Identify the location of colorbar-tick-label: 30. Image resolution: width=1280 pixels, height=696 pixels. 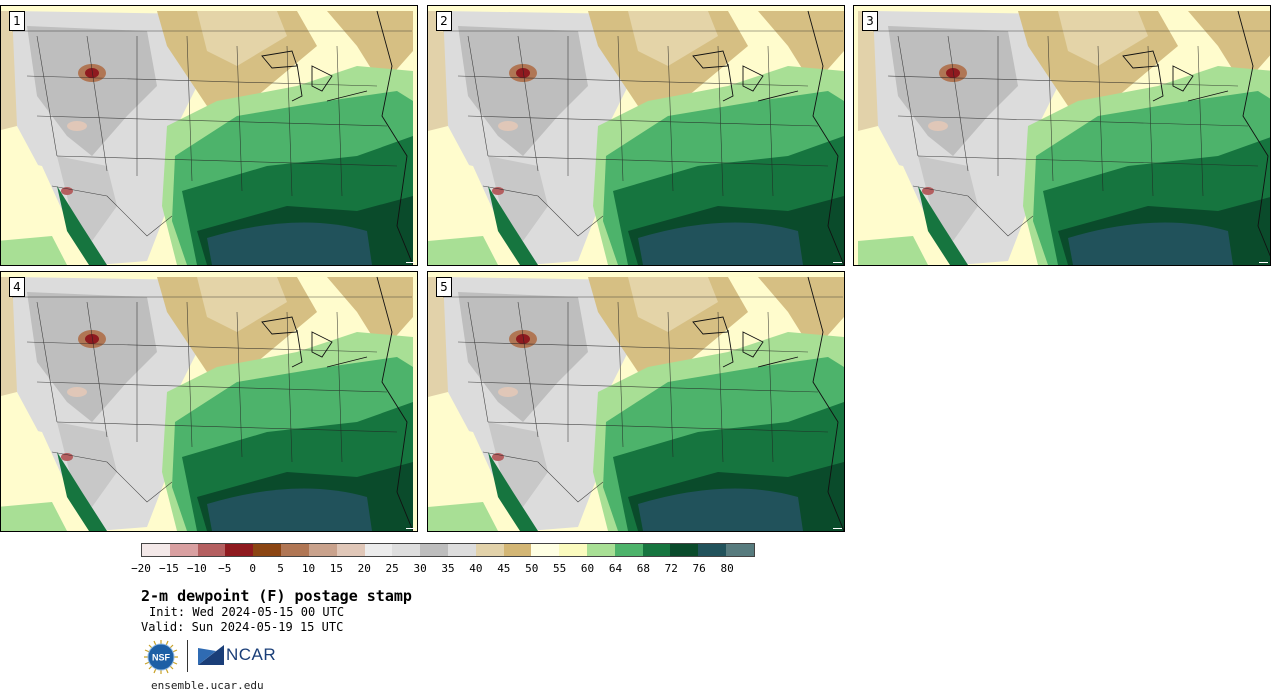
(420, 568).